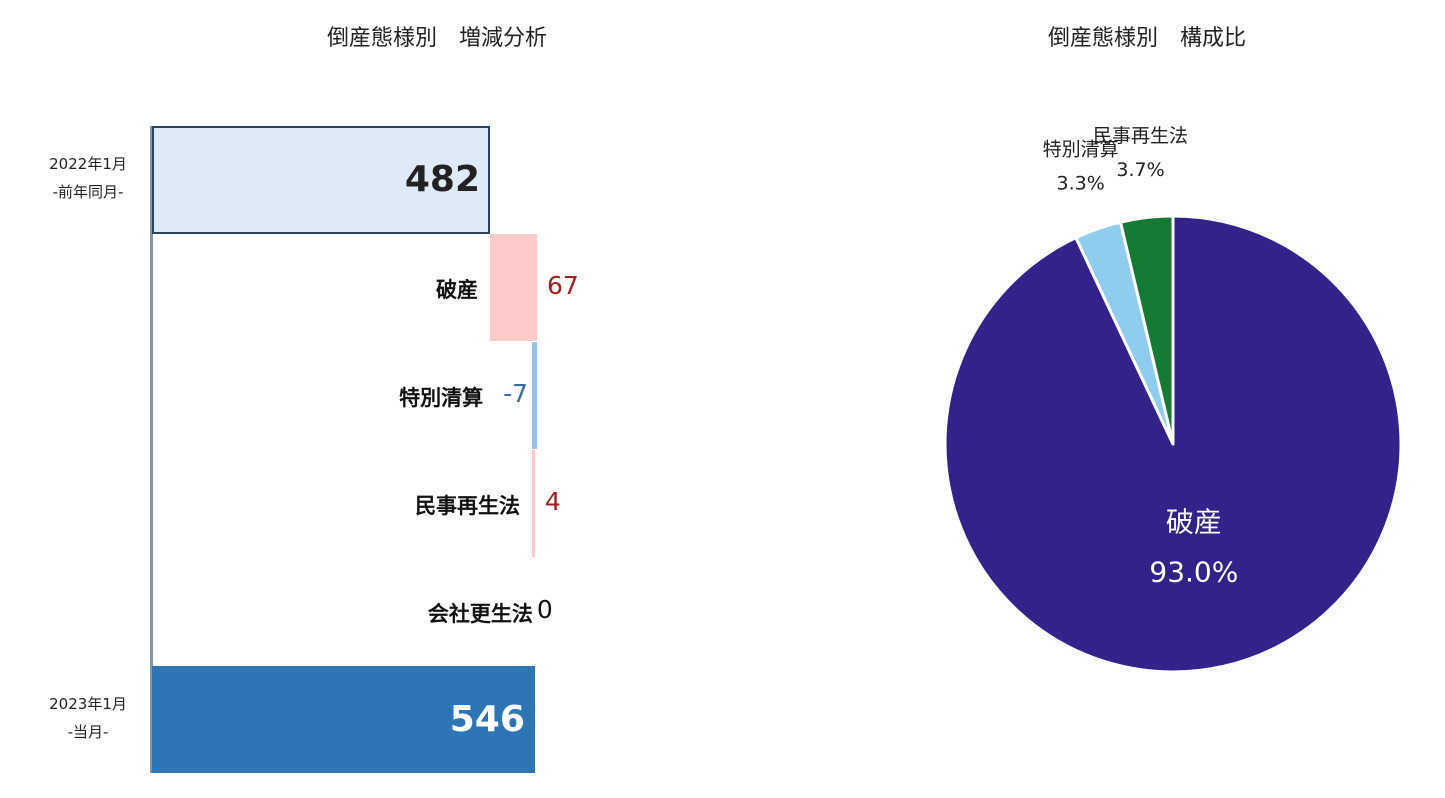  I want to click on pie-slice-label: 破産, so click(1194, 521).